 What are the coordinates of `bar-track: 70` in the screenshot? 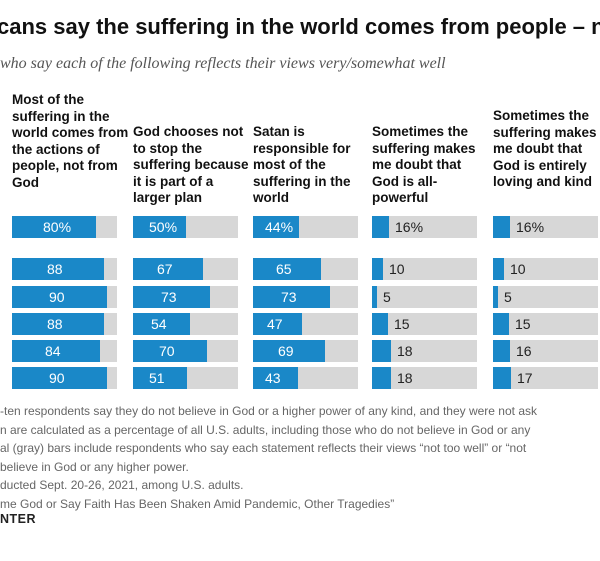 It's located at (185, 351).